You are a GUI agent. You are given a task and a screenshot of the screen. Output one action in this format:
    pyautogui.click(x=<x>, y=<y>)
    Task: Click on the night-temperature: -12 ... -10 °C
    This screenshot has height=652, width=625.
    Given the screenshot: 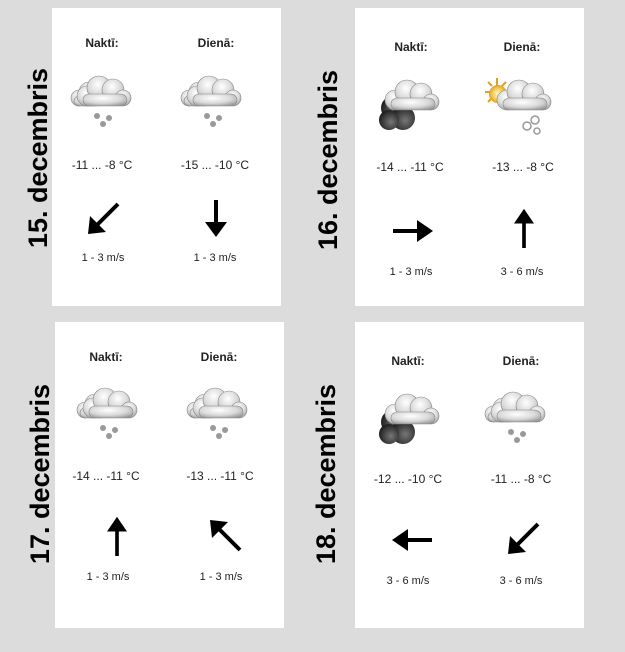 What is the action you would take?
    pyautogui.click(x=408, y=479)
    